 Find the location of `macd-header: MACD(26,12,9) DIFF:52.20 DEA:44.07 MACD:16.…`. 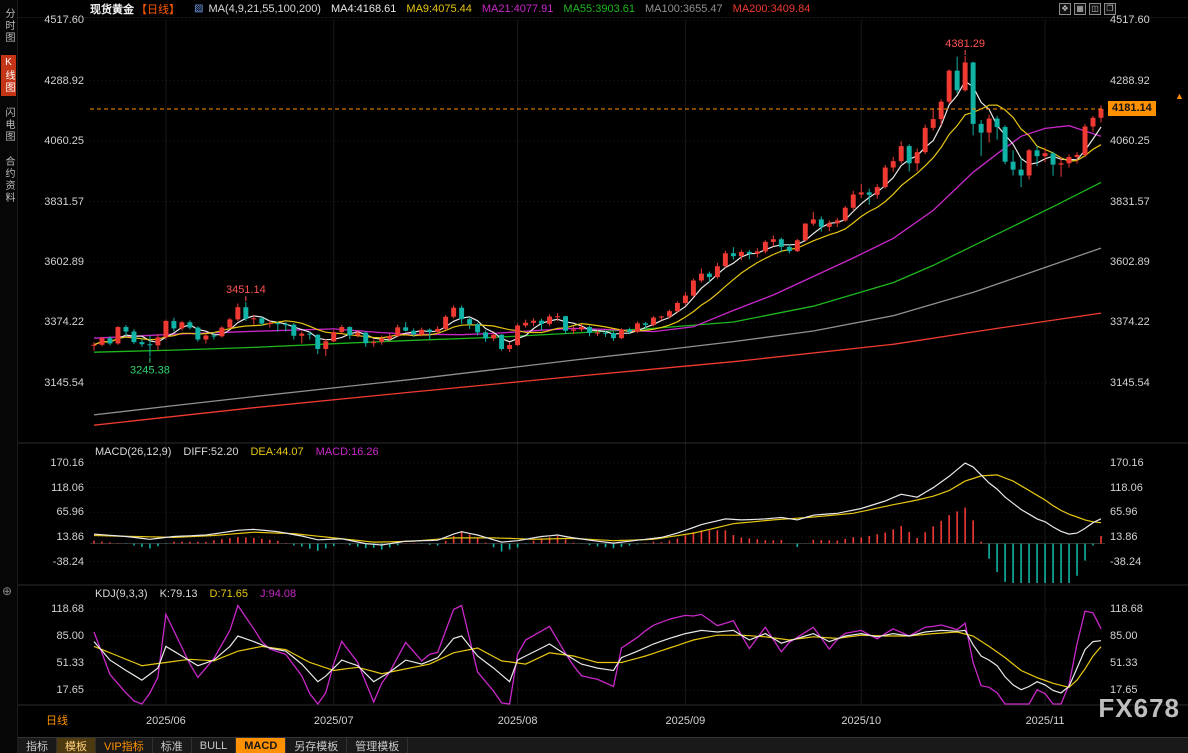

macd-header: MACD(26,12,9) DIFF:52.20 DEA:44.07 MACD:16.… is located at coordinates (243, 452).